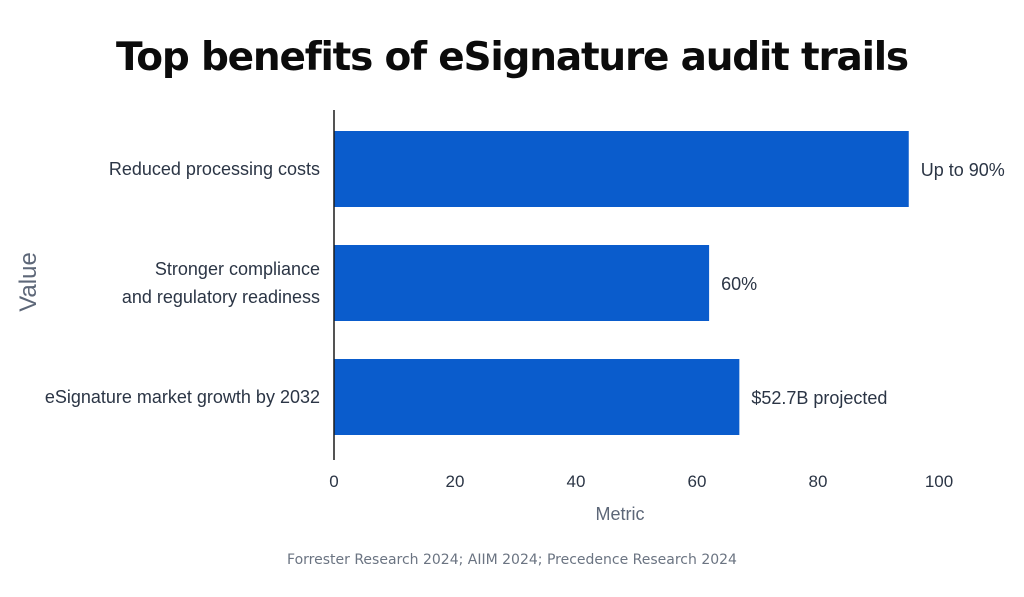  What do you see at coordinates (237, 269) in the screenshot?
I see `category-label-1-0: Stronger compliance` at bounding box center [237, 269].